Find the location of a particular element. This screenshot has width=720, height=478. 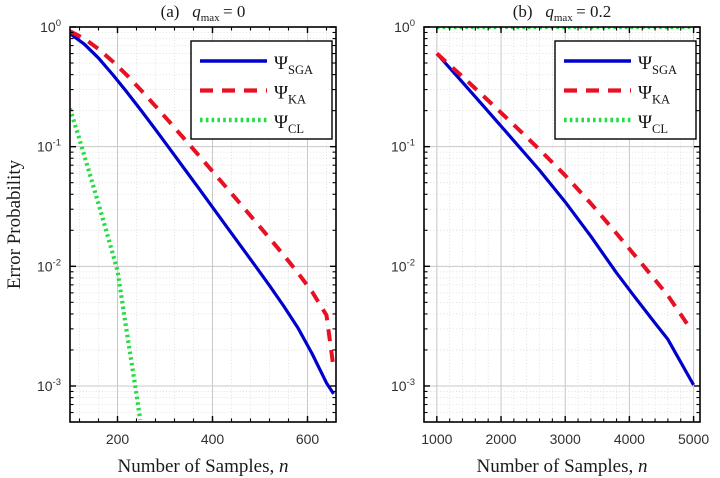

x-tick-label: 400 is located at coordinates (213, 439).